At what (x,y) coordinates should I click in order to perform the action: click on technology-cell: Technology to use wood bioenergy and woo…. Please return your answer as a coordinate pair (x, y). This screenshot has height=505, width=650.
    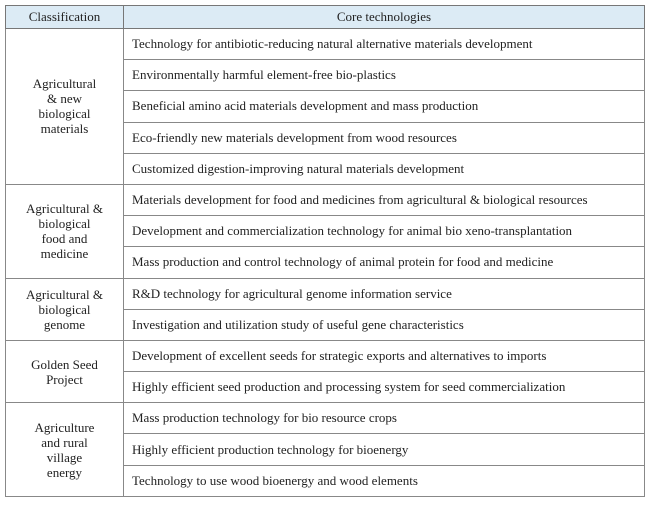
    Looking at the image, I should click on (384, 480).